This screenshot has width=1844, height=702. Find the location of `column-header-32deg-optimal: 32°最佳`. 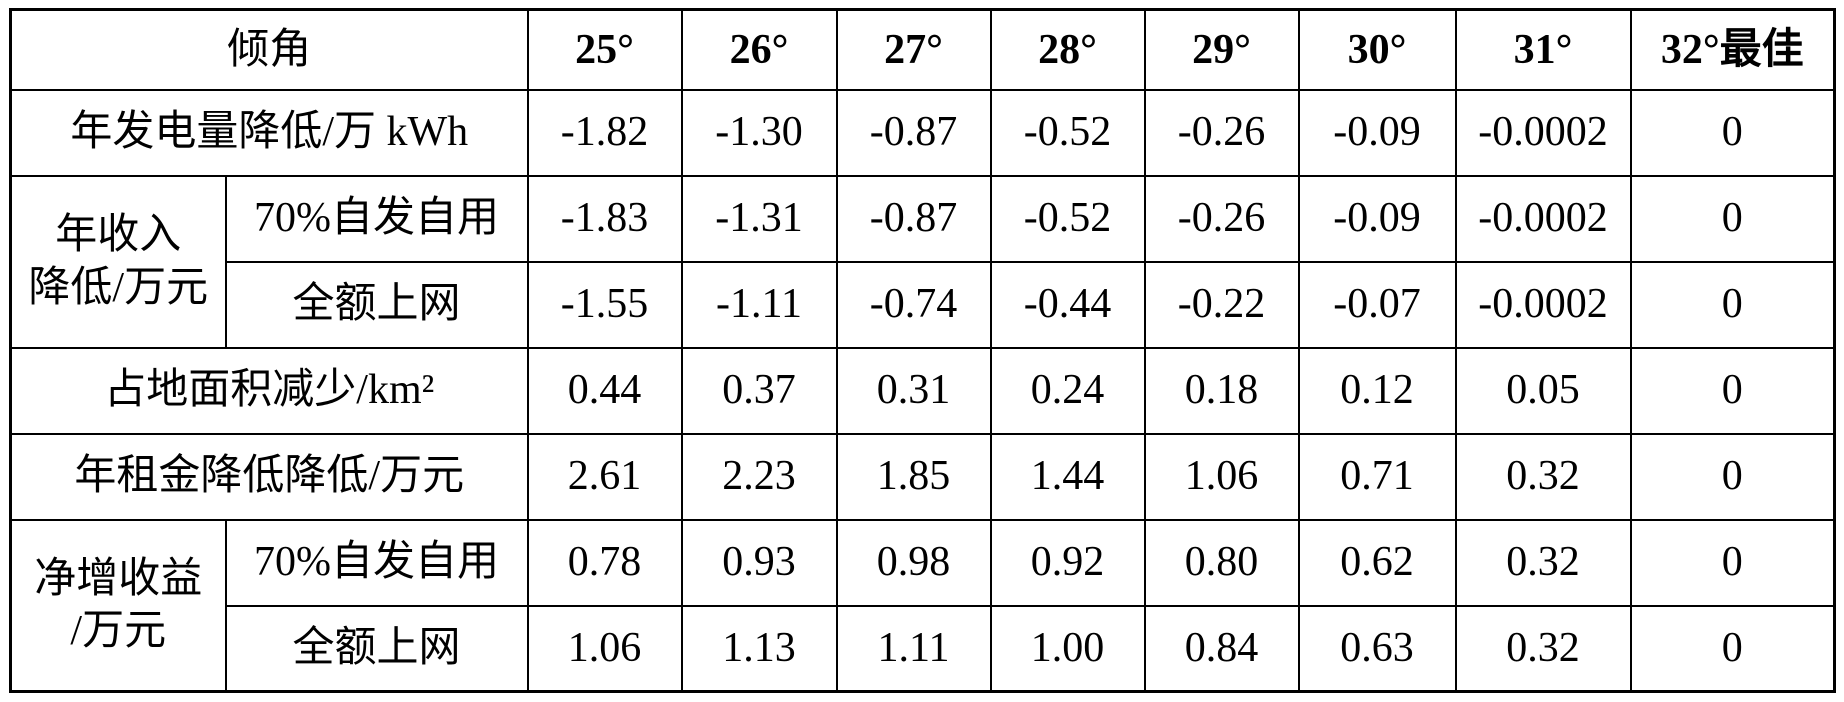

column-header-32deg-optimal: 32°最佳 is located at coordinates (1732, 49).